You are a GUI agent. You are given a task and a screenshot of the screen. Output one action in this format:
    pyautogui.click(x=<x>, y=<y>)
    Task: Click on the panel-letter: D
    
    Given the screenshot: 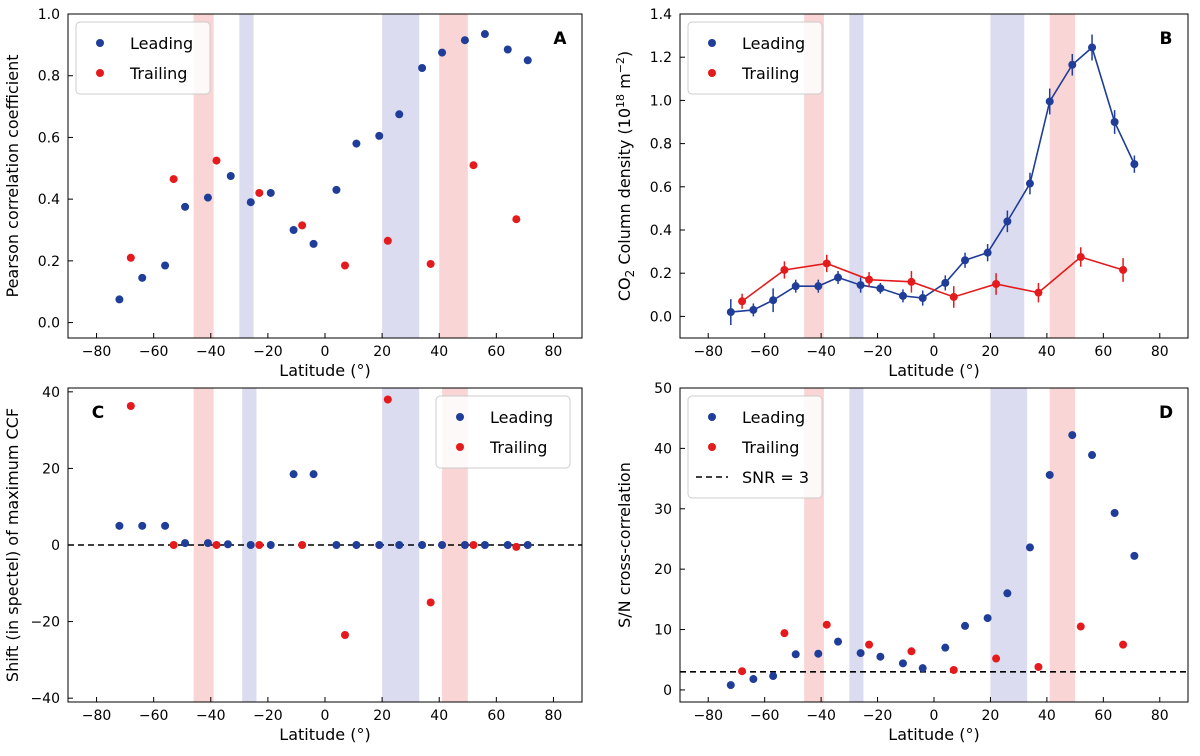 What is the action you would take?
    pyautogui.click(x=1166, y=413)
    